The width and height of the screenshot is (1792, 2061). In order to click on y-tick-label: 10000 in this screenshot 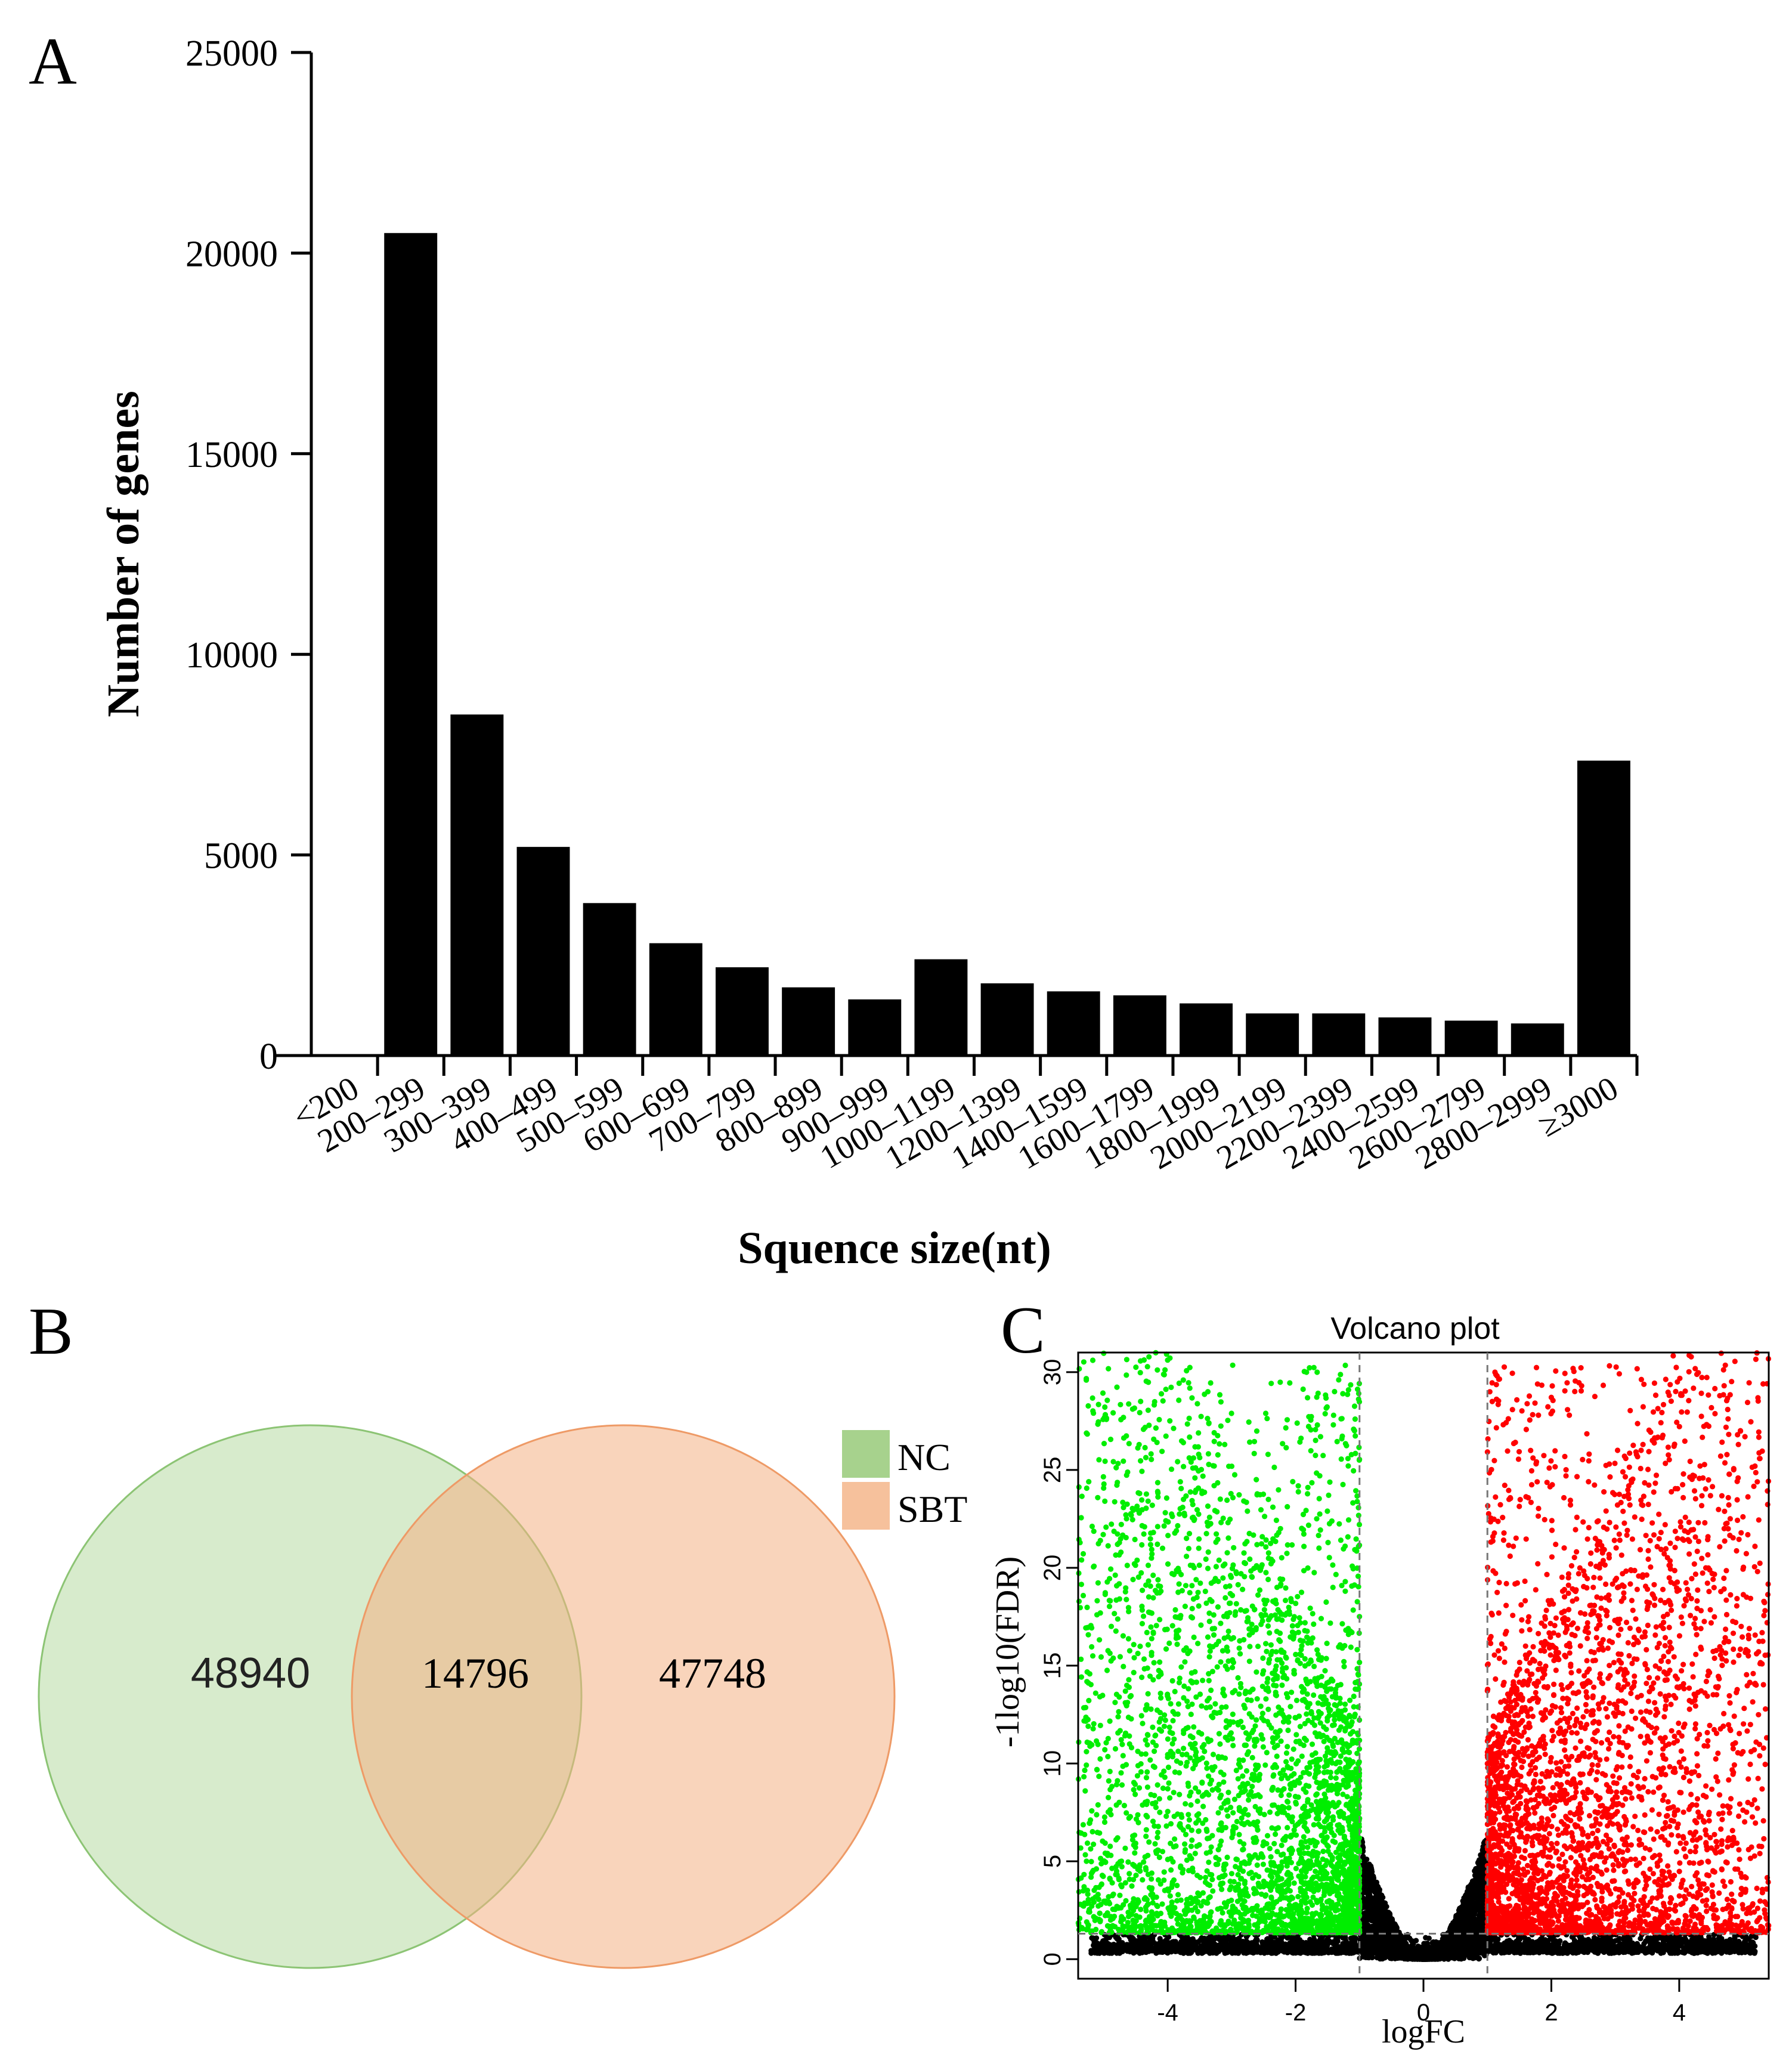, I will do `click(231, 655)`.